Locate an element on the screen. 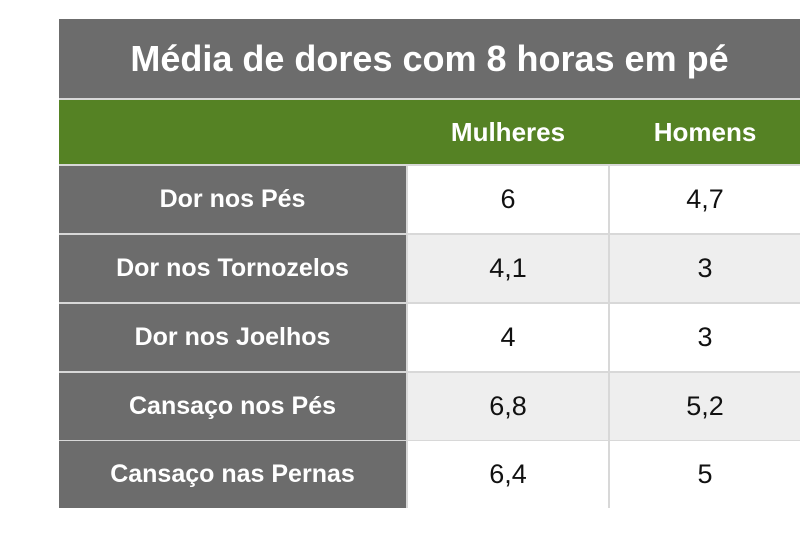 Image resolution: width=800 pixels, height=535 pixels. row-label: Dor nos Joelhos is located at coordinates (232, 337).